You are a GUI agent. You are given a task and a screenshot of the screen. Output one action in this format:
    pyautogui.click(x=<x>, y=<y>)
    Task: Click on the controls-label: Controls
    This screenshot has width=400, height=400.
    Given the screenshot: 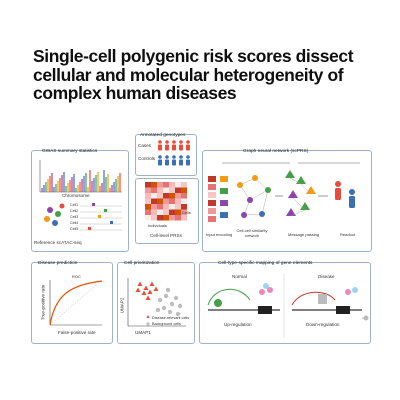 What is the action you would take?
    pyautogui.click(x=147, y=158)
    